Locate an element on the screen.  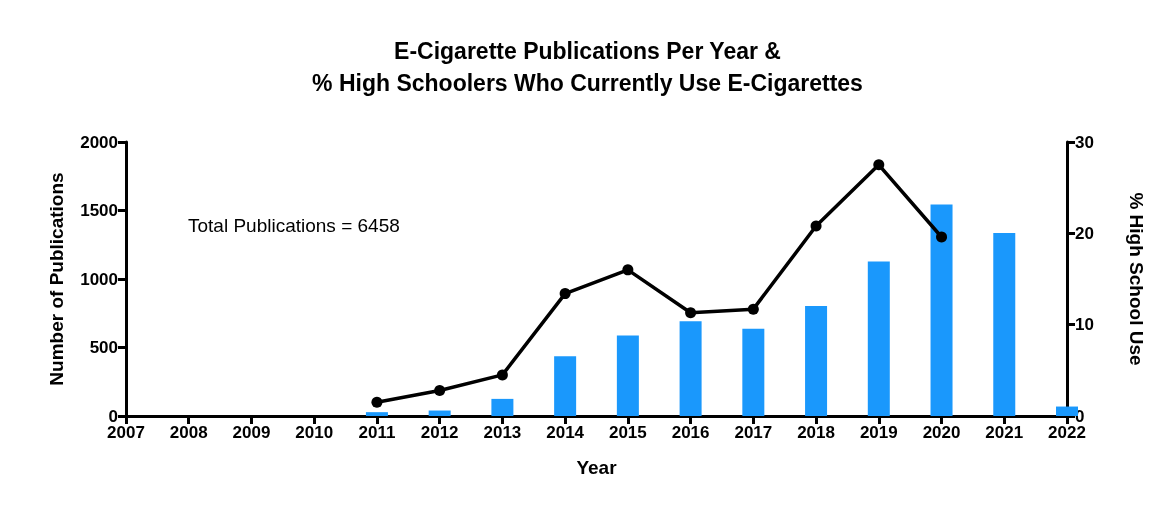
x-tick-label: 2011 is located at coordinates (377, 432).